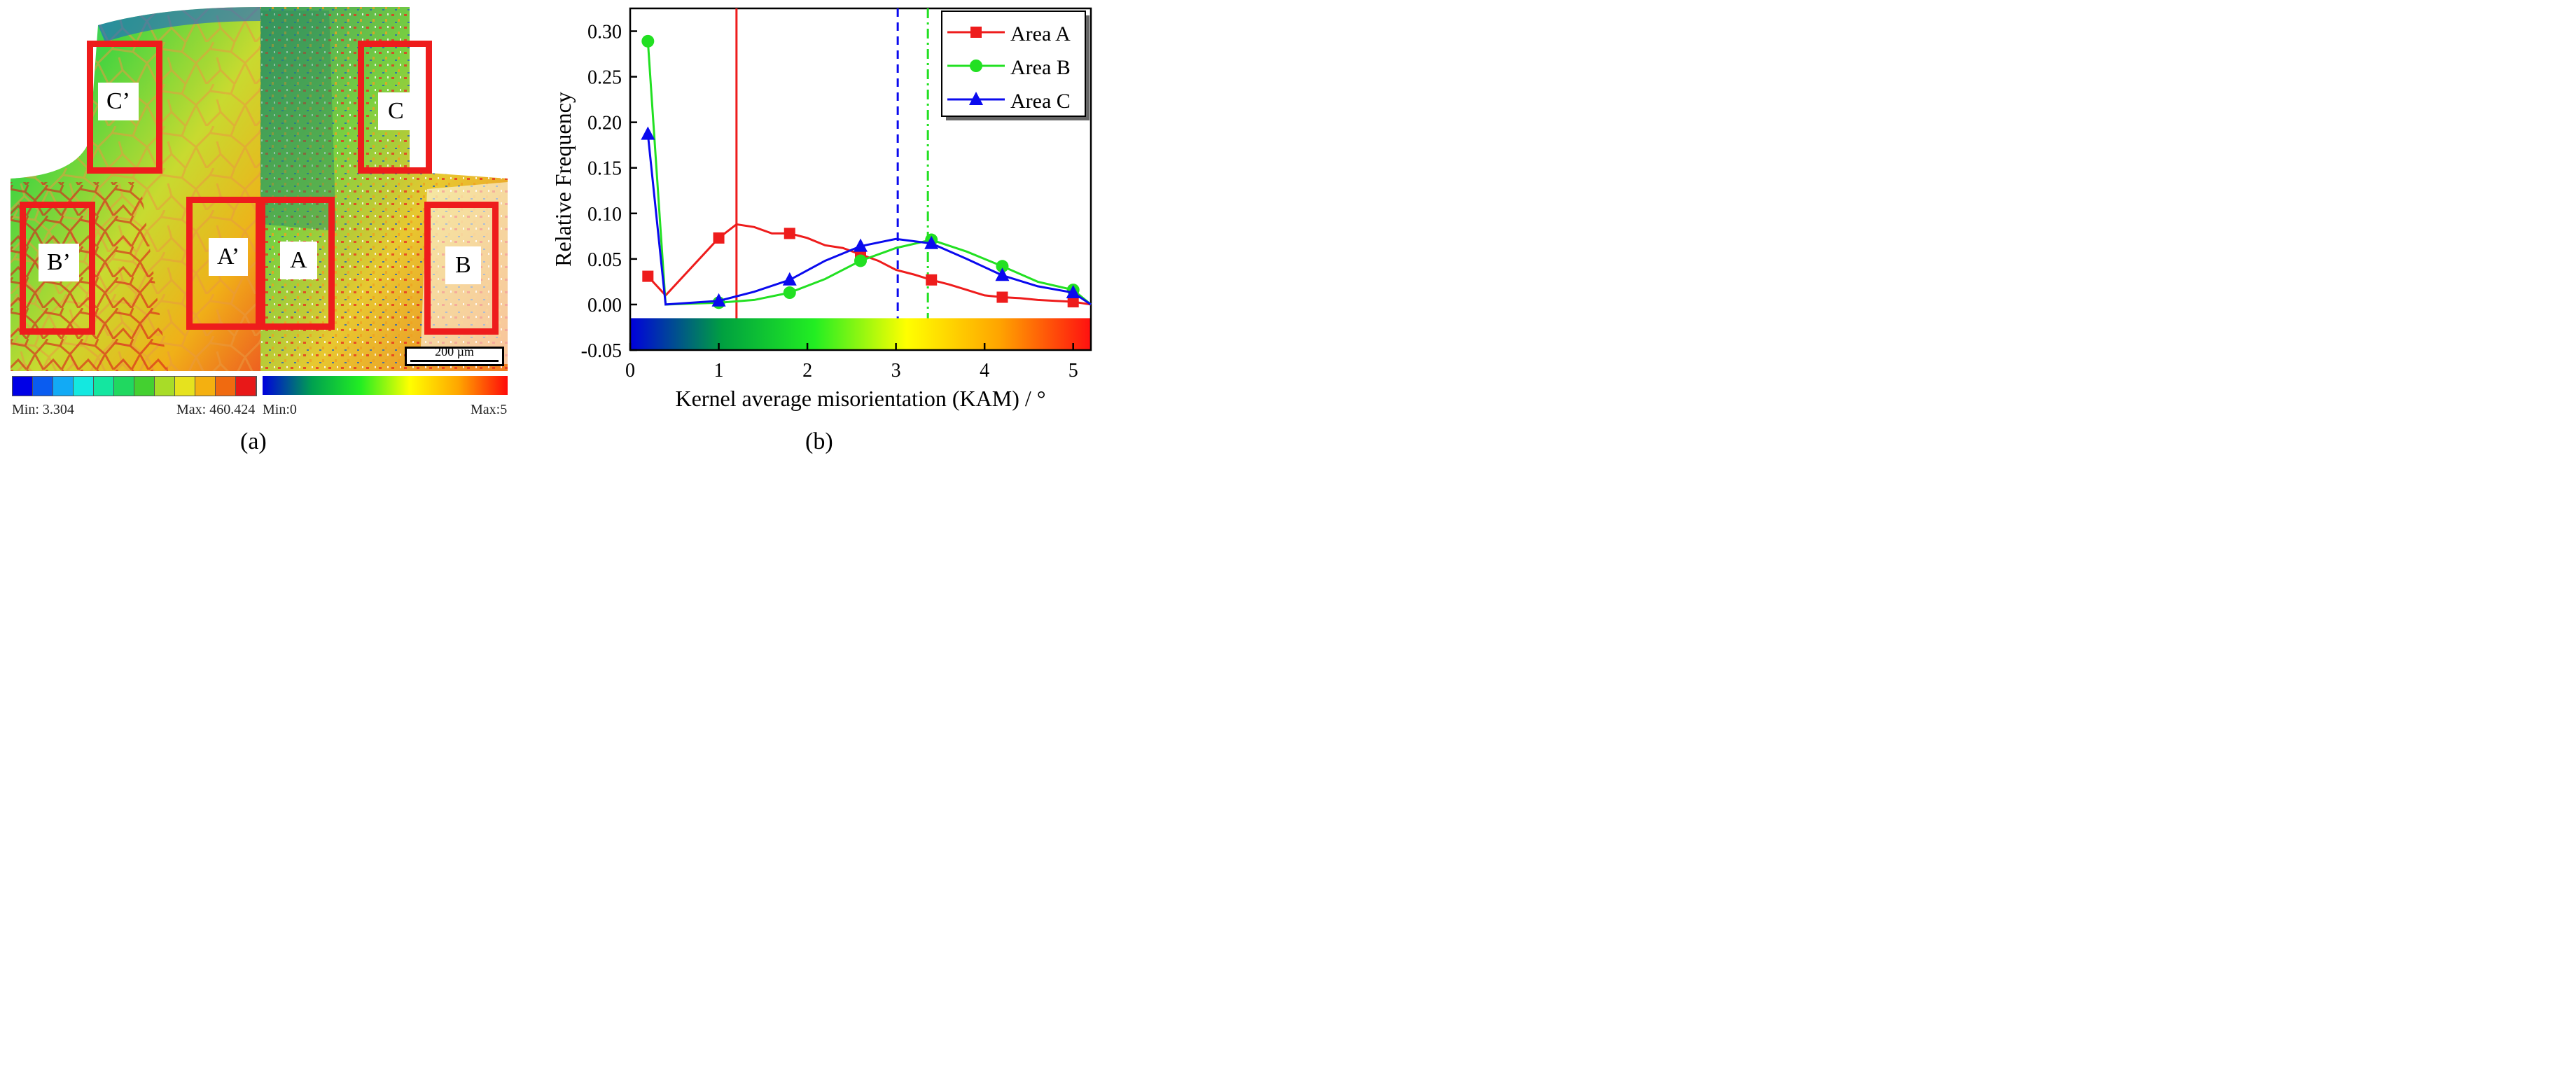 The height and width of the screenshot is (1088, 2576). What do you see at coordinates (604, 169) in the screenshot?
I see `y-tick-label: 0.15` at bounding box center [604, 169].